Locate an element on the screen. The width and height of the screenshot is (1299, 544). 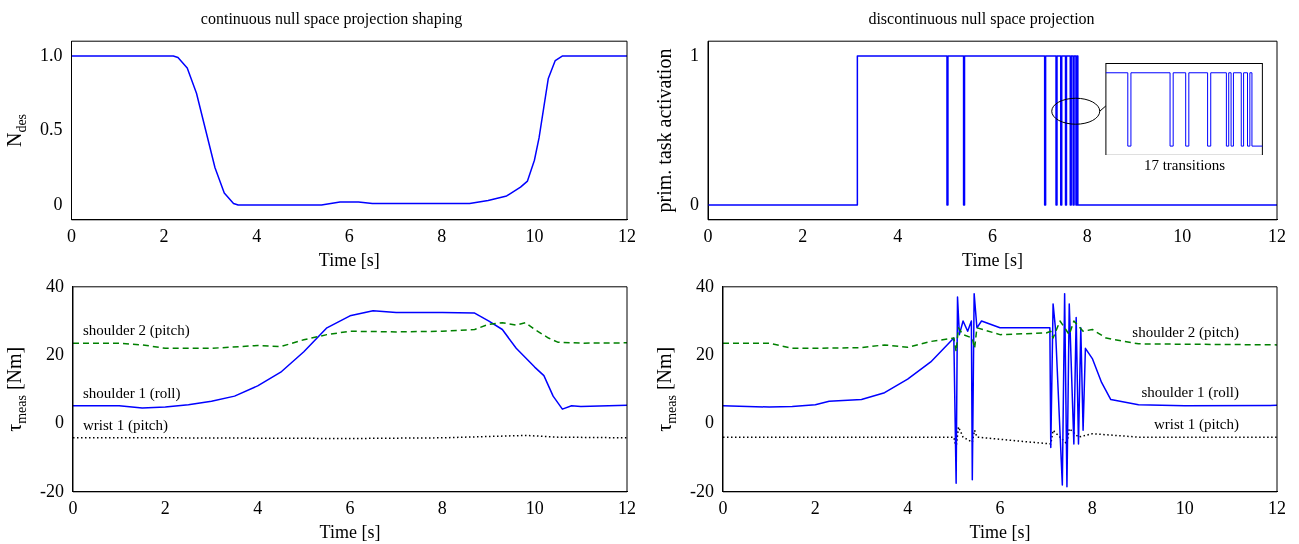
y-tick-label: 1 is located at coordinates (694, 54).